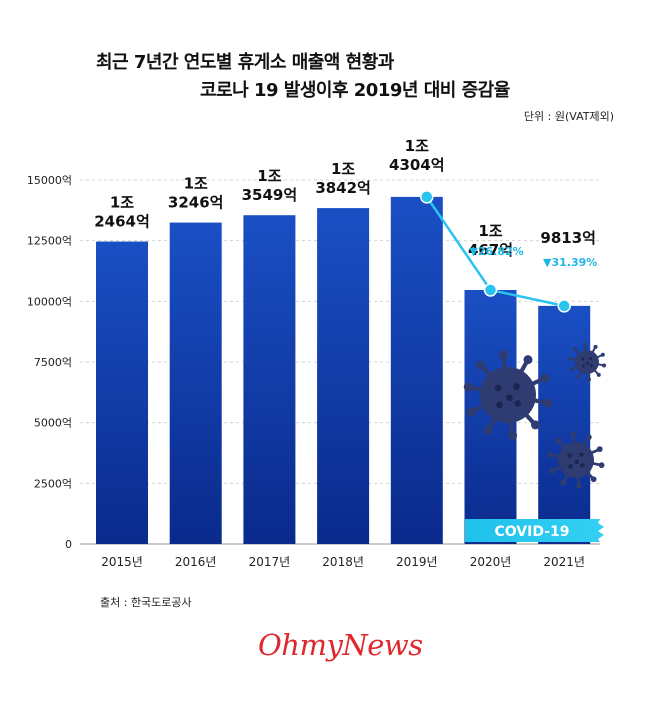  Describe the element at coordinates (49, 180) in the screenshot. I see `y-tick-label: 15000억` at that location.